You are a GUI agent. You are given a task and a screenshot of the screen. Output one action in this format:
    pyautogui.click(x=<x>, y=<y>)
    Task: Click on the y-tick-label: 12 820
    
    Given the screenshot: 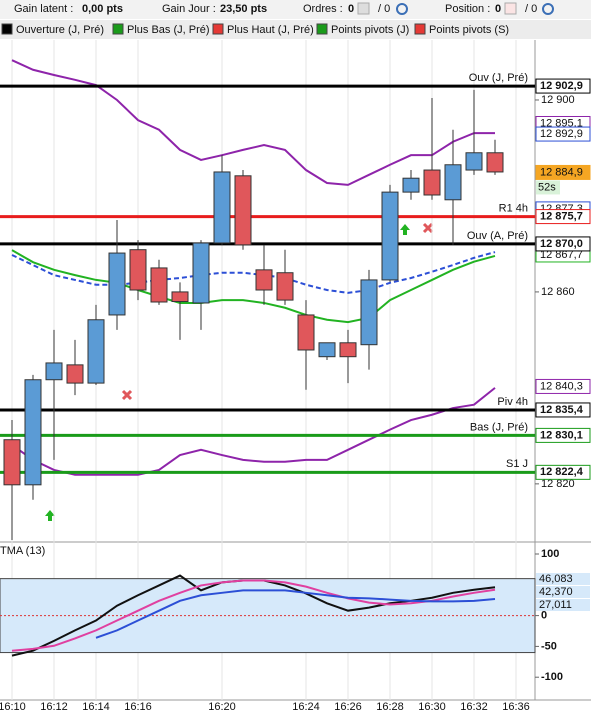 What is the action you would take?
    pyautogui.click(x=558, y=484)
    